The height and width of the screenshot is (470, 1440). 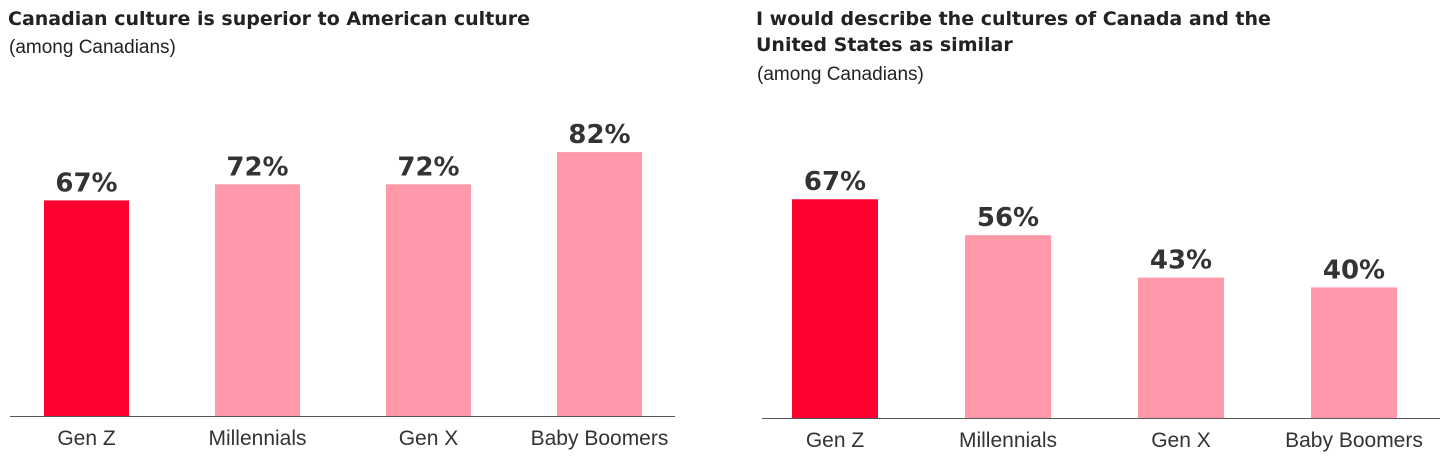 What do you see at coordinates (1008, 218) in the screenshot?
I see `value-label-millennials: 56%` at bounding box center [1008, 218].